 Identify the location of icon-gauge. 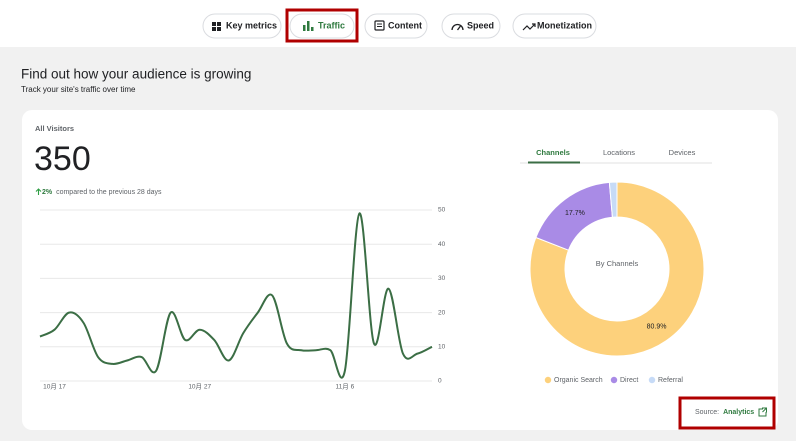
(457, 27).